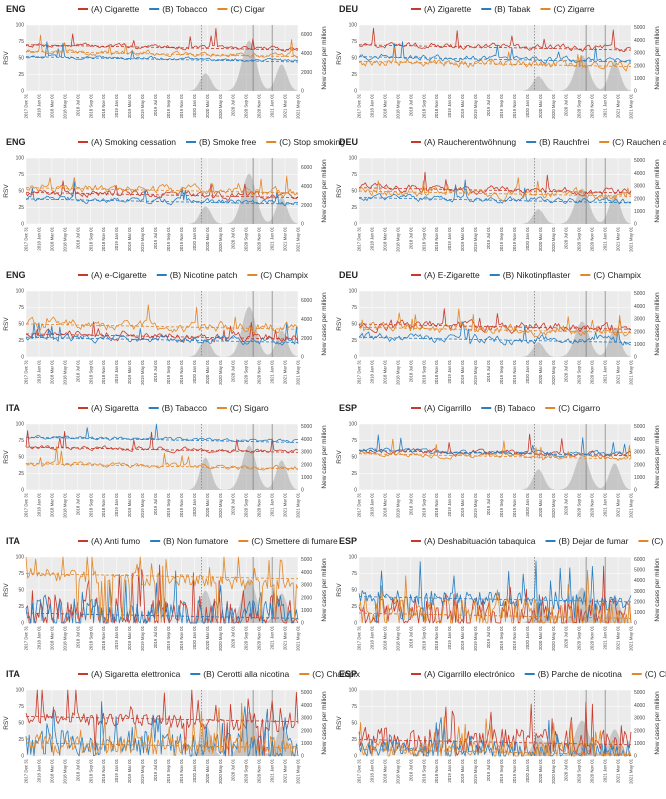  What do you see at coordinates (639, 602) in the screenshot?
I see `y2-tick-label: 2000` at bounding box center [639, 602].